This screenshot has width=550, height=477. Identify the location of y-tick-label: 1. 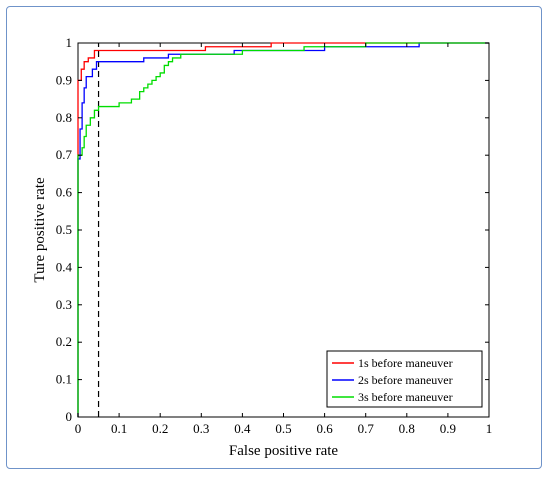
(69, 42).